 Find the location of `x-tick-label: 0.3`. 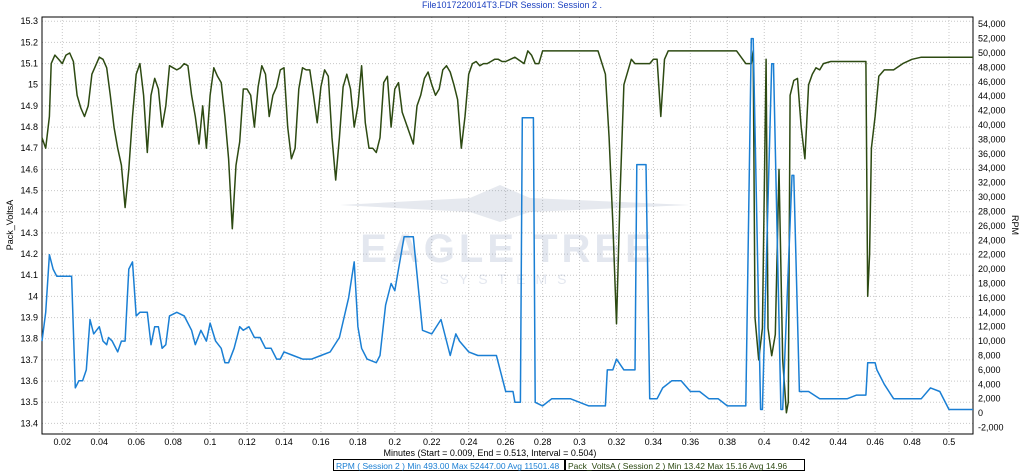

x-tick-label: 0.3 is located at coordinates (579, 442).